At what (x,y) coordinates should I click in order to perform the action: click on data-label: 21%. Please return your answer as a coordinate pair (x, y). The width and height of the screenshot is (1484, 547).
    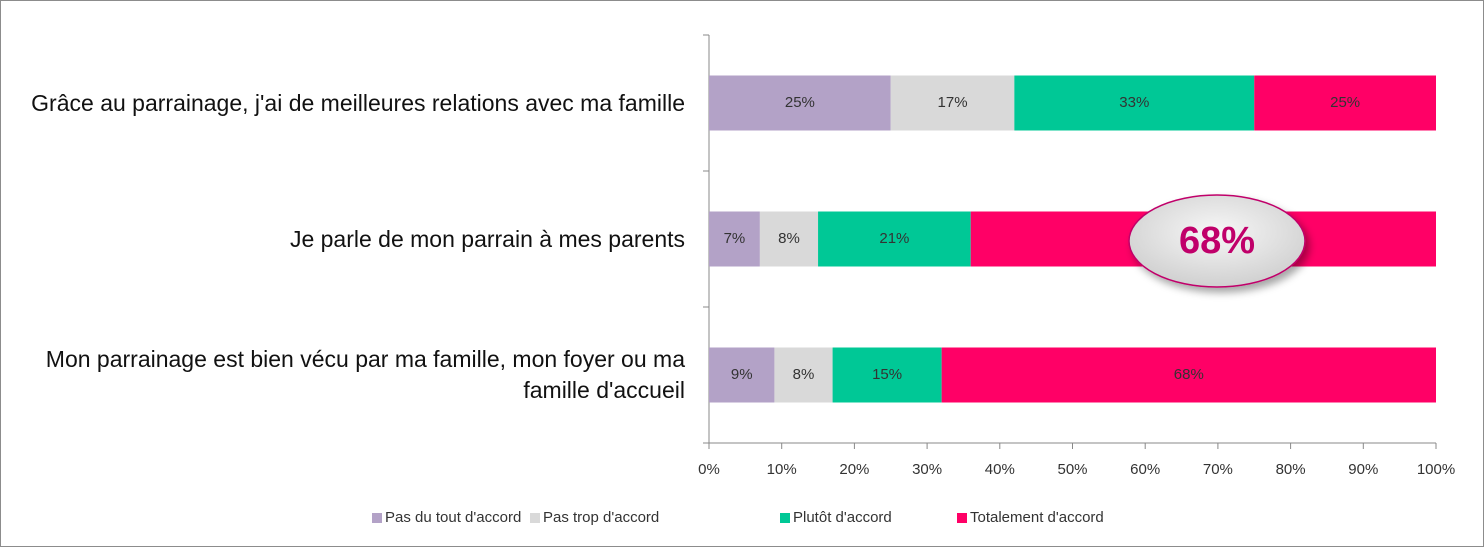
    Looking at the image, I should click on (894, 238).